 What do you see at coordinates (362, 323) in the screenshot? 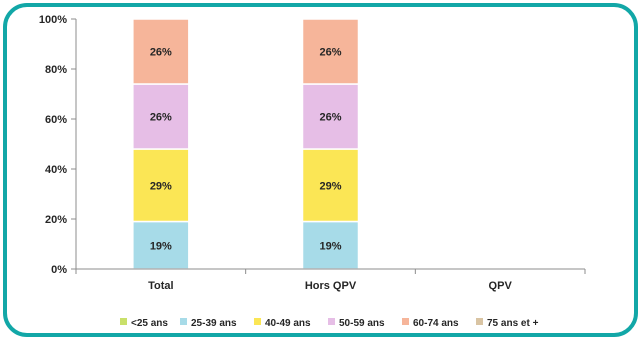
I see `legend-label: 50-59 ans` at bounding box center [362, 323].